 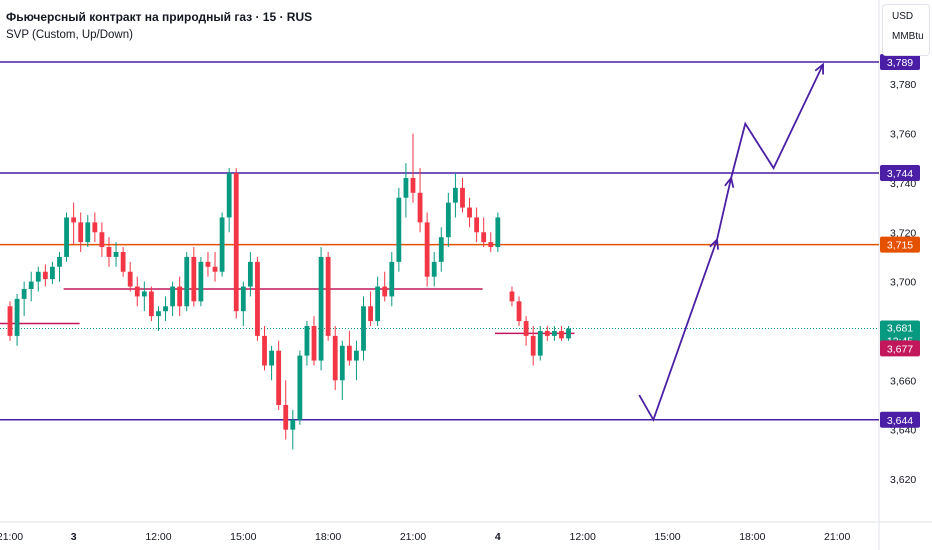 I want to click on poc-price-label: 3,677, so click(x=900, y=349).